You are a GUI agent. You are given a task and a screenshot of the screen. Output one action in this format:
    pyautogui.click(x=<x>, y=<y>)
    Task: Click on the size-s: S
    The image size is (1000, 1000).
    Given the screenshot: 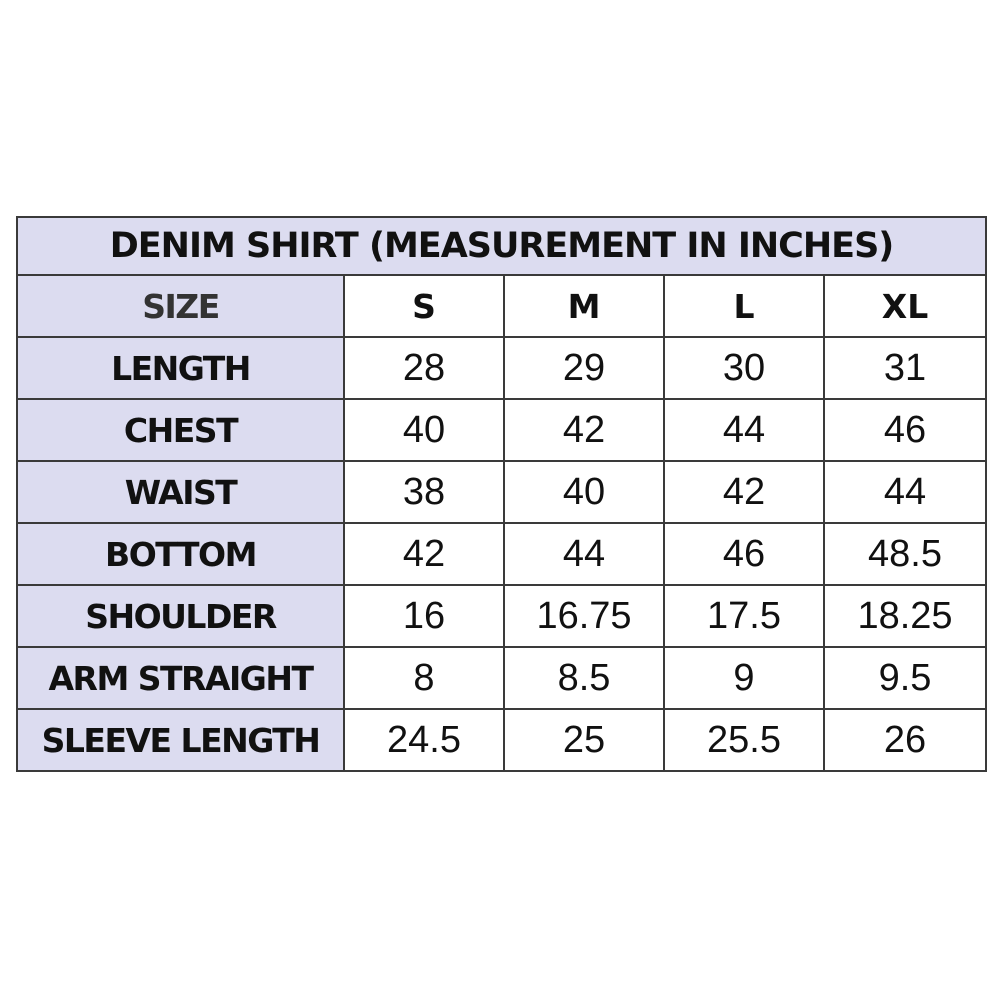 What is the action you would take?
    pyautogui.click(x=424, y=306)
    